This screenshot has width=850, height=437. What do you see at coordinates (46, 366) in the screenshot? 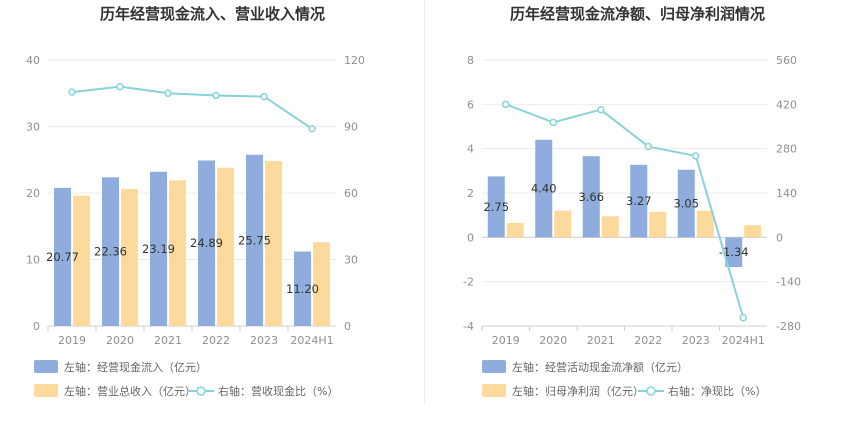
I see `left-legend-swatch-series1` at bounding box center [46, 366].